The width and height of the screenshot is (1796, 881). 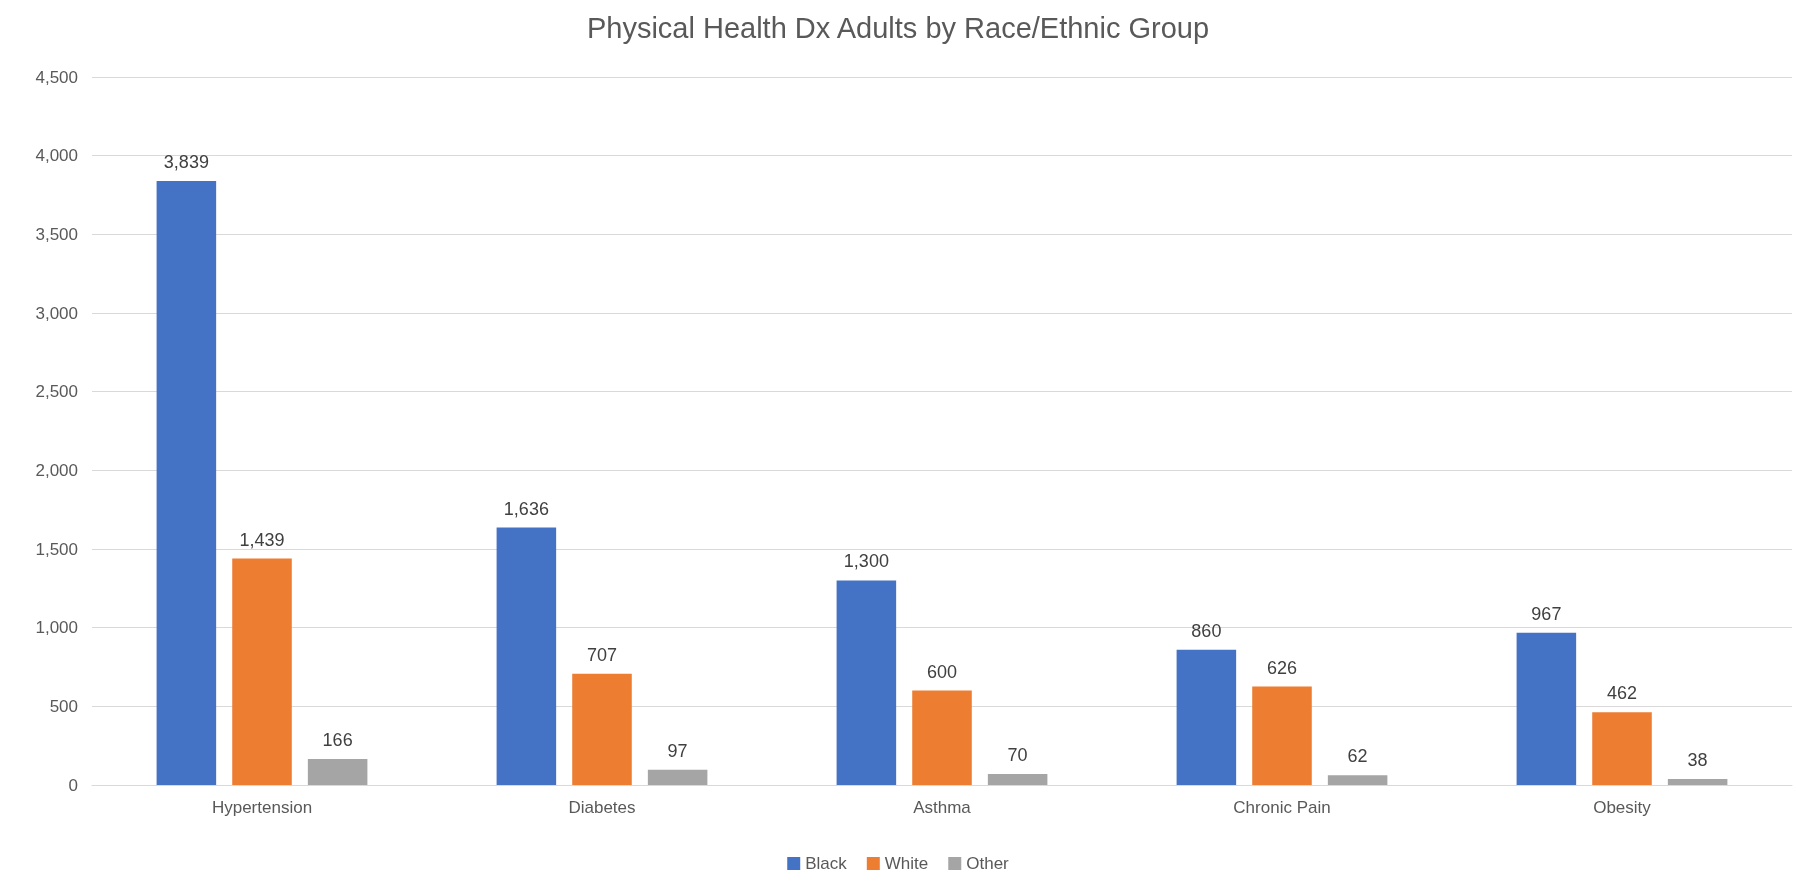 What do you see at coordinates (1282, 807) in the screenshot?
I see `x-tick-label: Chronic Pain` at bounding box center [1282, 807].